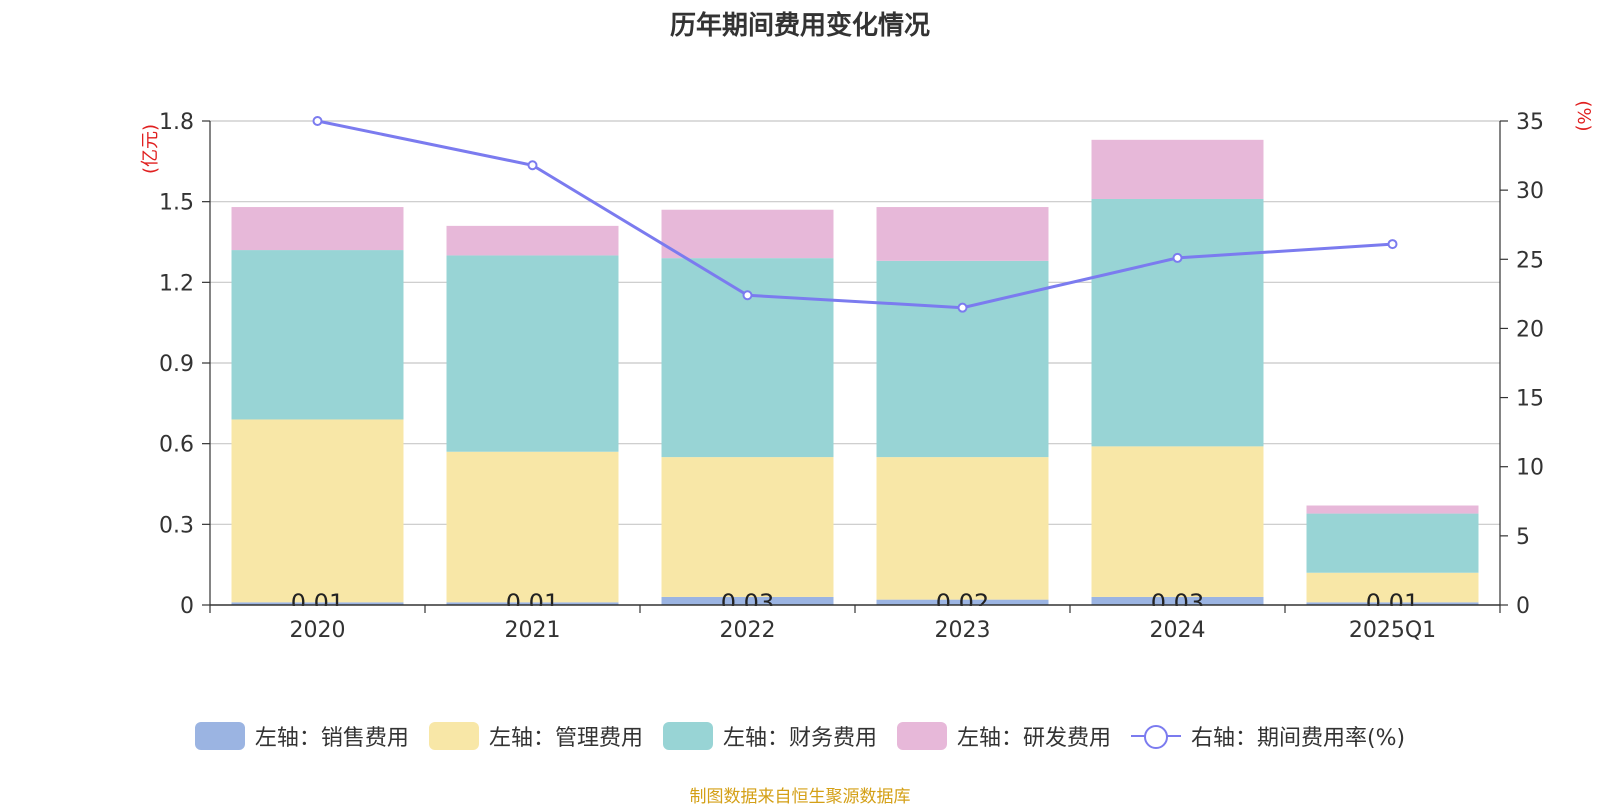  I want to click on left-axis-tick-label: 0.9, so click(176, 364).